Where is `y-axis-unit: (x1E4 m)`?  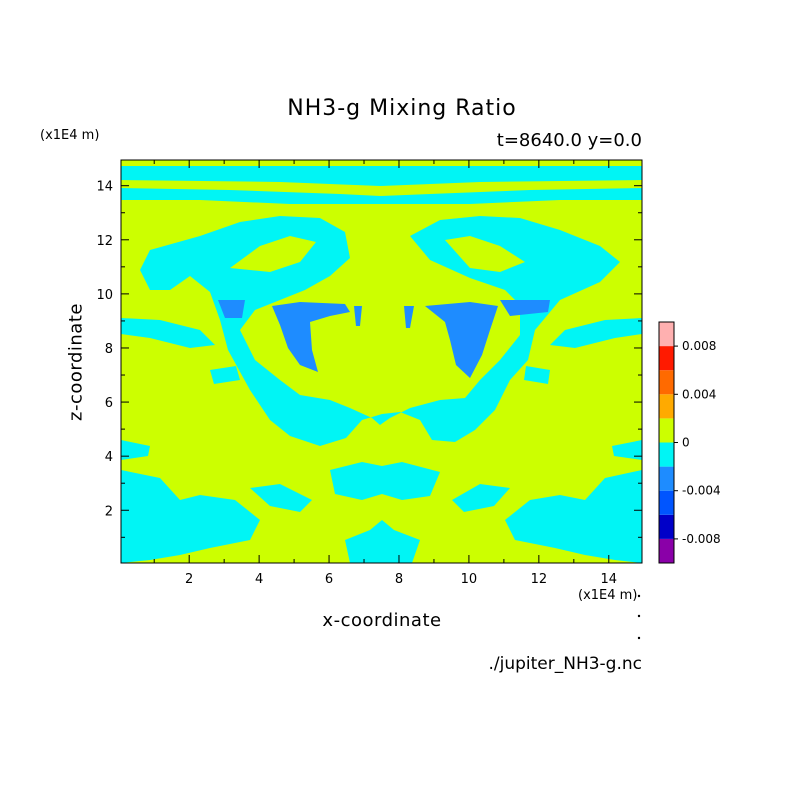
y-axis-unit: (x1E4 m) is located at coordinates (70, 135).